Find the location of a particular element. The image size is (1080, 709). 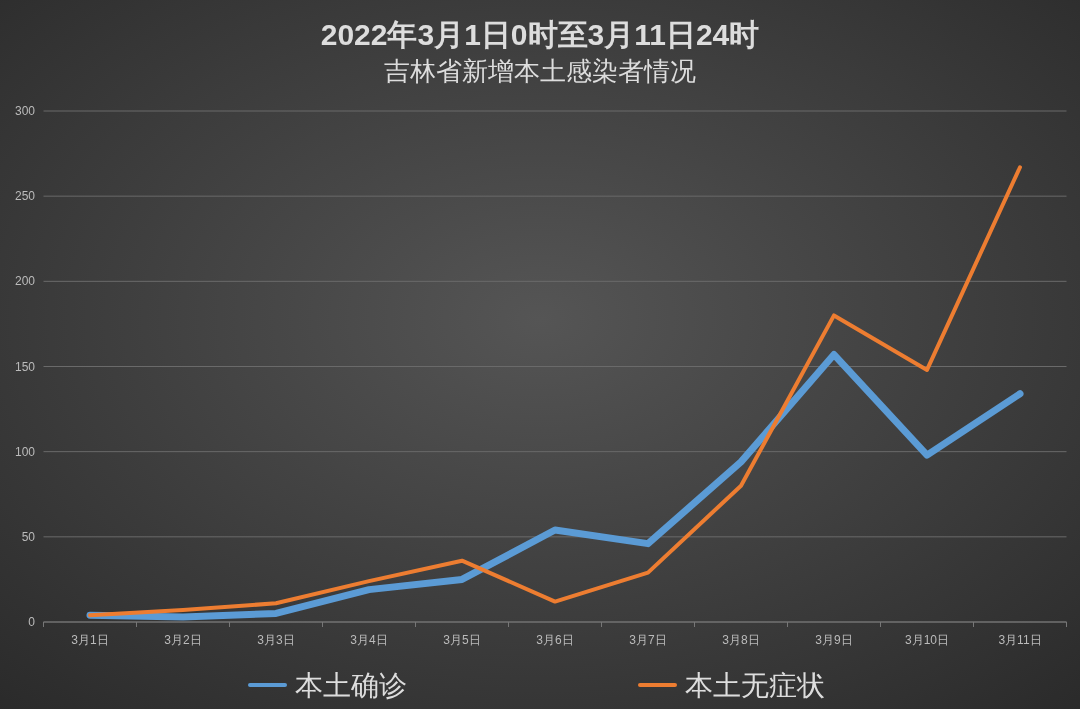

x-tick-label: 3月11日 is located at coordinates (1020, 640).